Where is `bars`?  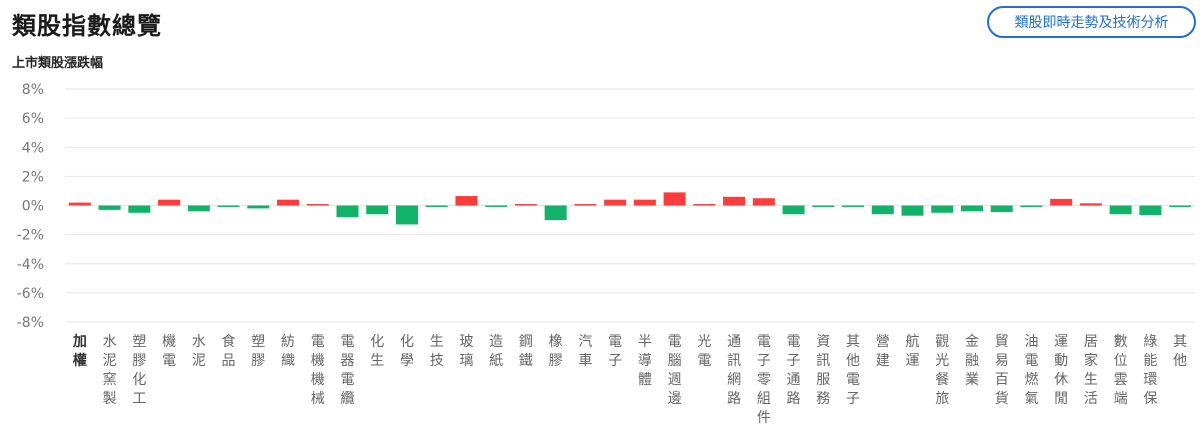
bars is located at coordinates (630, 208).